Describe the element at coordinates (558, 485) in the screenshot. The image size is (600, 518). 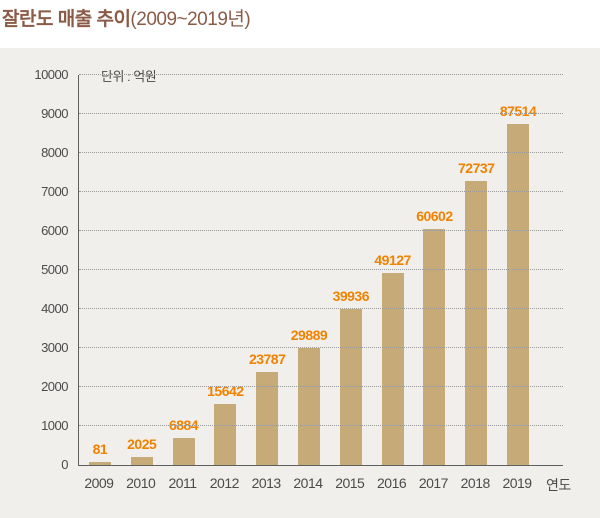
I see `x-axis-title: 연도` at that location.